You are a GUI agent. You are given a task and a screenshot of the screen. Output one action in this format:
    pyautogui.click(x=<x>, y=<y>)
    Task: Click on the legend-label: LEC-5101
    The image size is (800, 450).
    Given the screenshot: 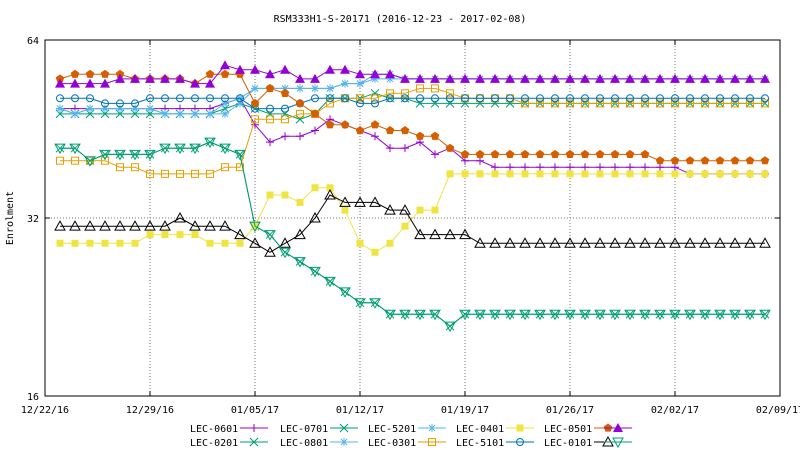 What is the action you would take?
    pyautogui.click(x=480, y=443)
    